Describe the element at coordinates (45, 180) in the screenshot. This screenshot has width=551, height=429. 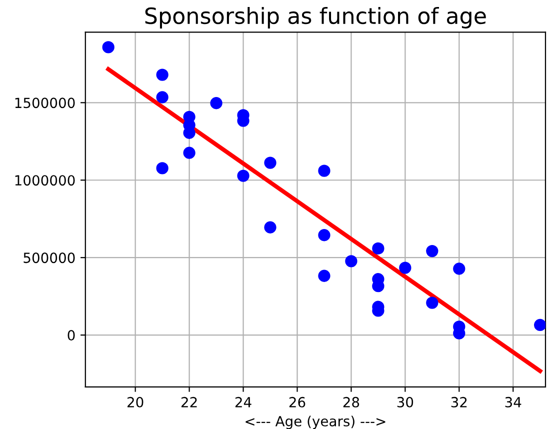
I see `y-tick-label: 1000000` at that location.